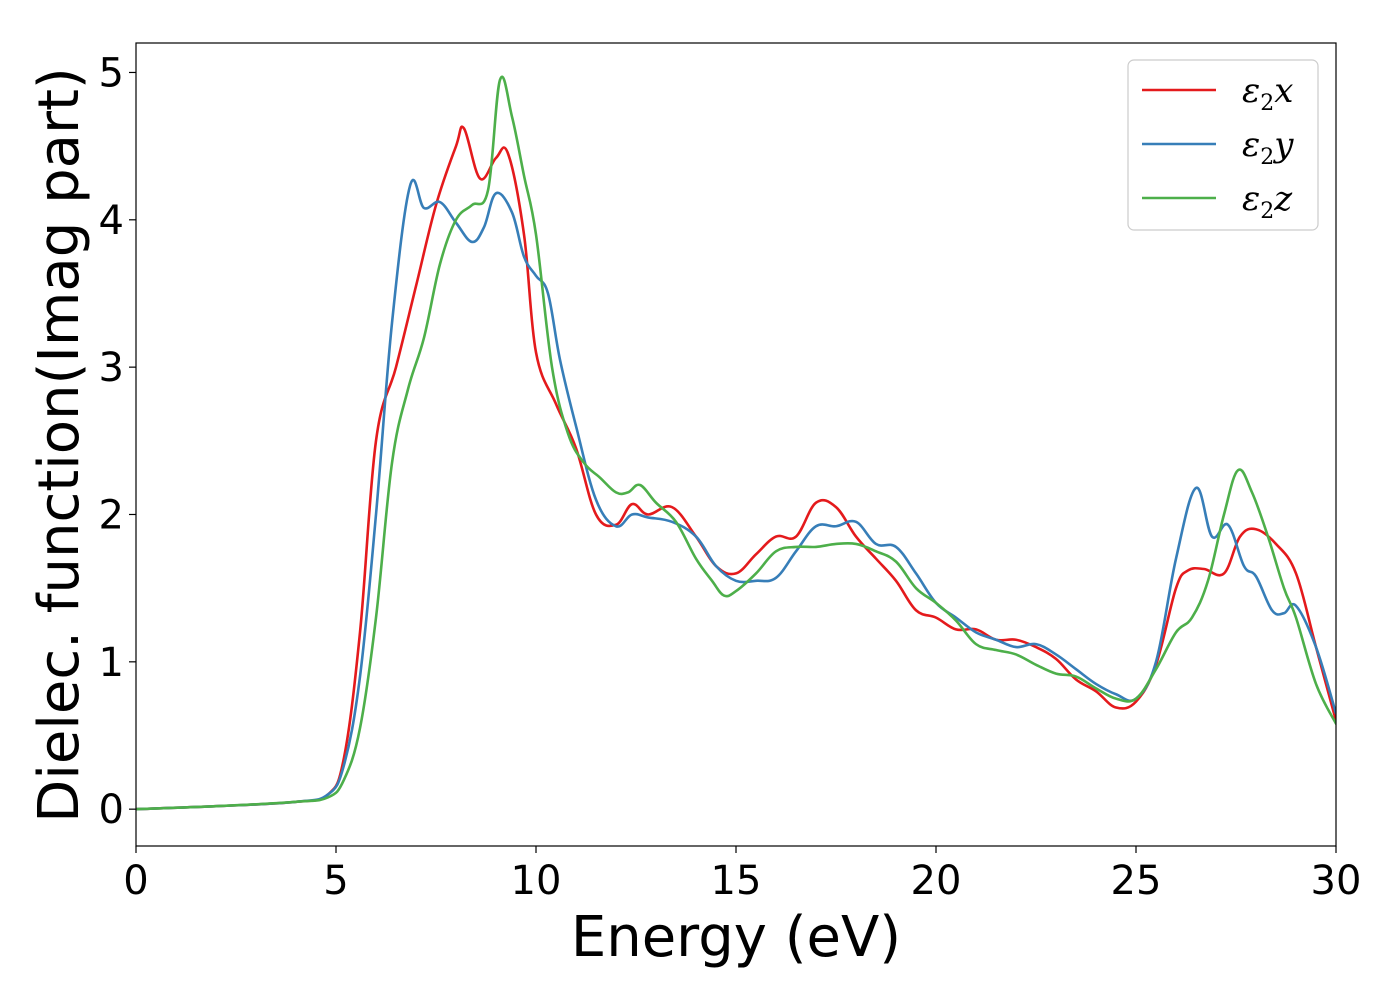 This screenshot has height=1000, width=1400. I want to click on y-tick-label: 1, so click(111, 663).